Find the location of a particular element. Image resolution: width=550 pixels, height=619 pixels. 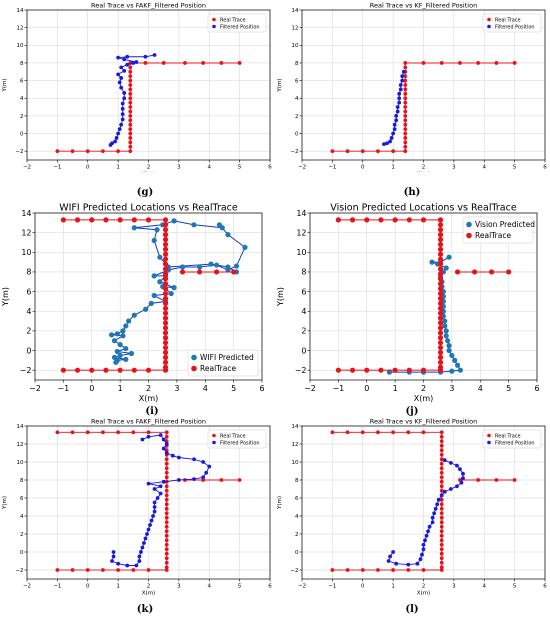

x-tick-label: 3 is located at coordinates (454, 587).